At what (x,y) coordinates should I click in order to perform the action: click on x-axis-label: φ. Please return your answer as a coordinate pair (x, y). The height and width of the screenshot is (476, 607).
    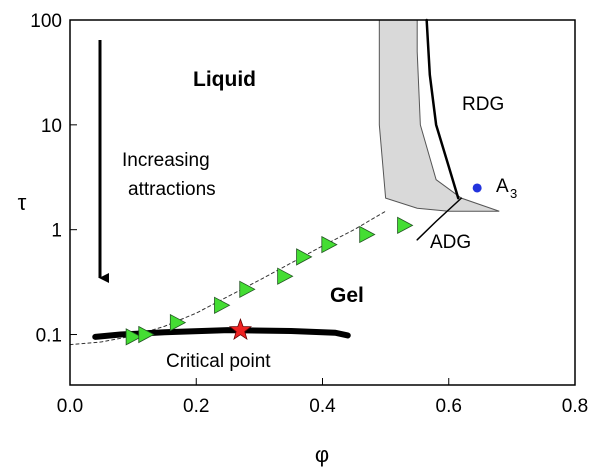
    Looking at the image, I should click on (322, 454).